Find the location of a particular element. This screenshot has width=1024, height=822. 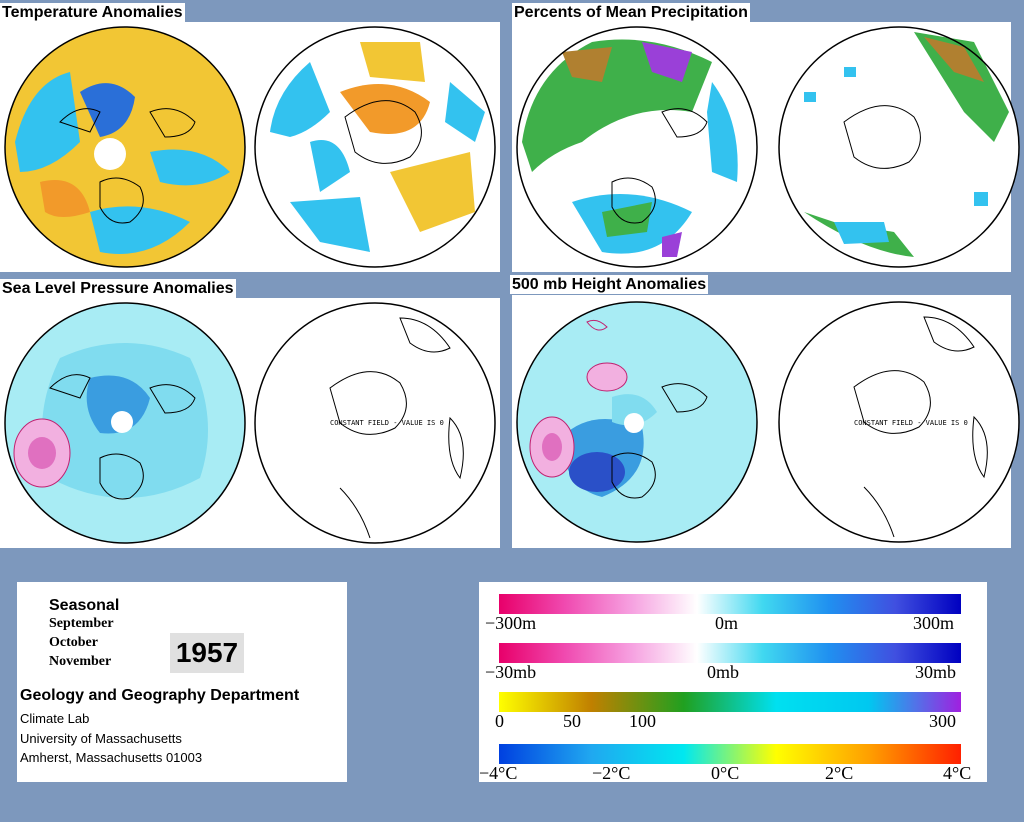

precip-label-300: 300 is located at coordinates (942, 721).